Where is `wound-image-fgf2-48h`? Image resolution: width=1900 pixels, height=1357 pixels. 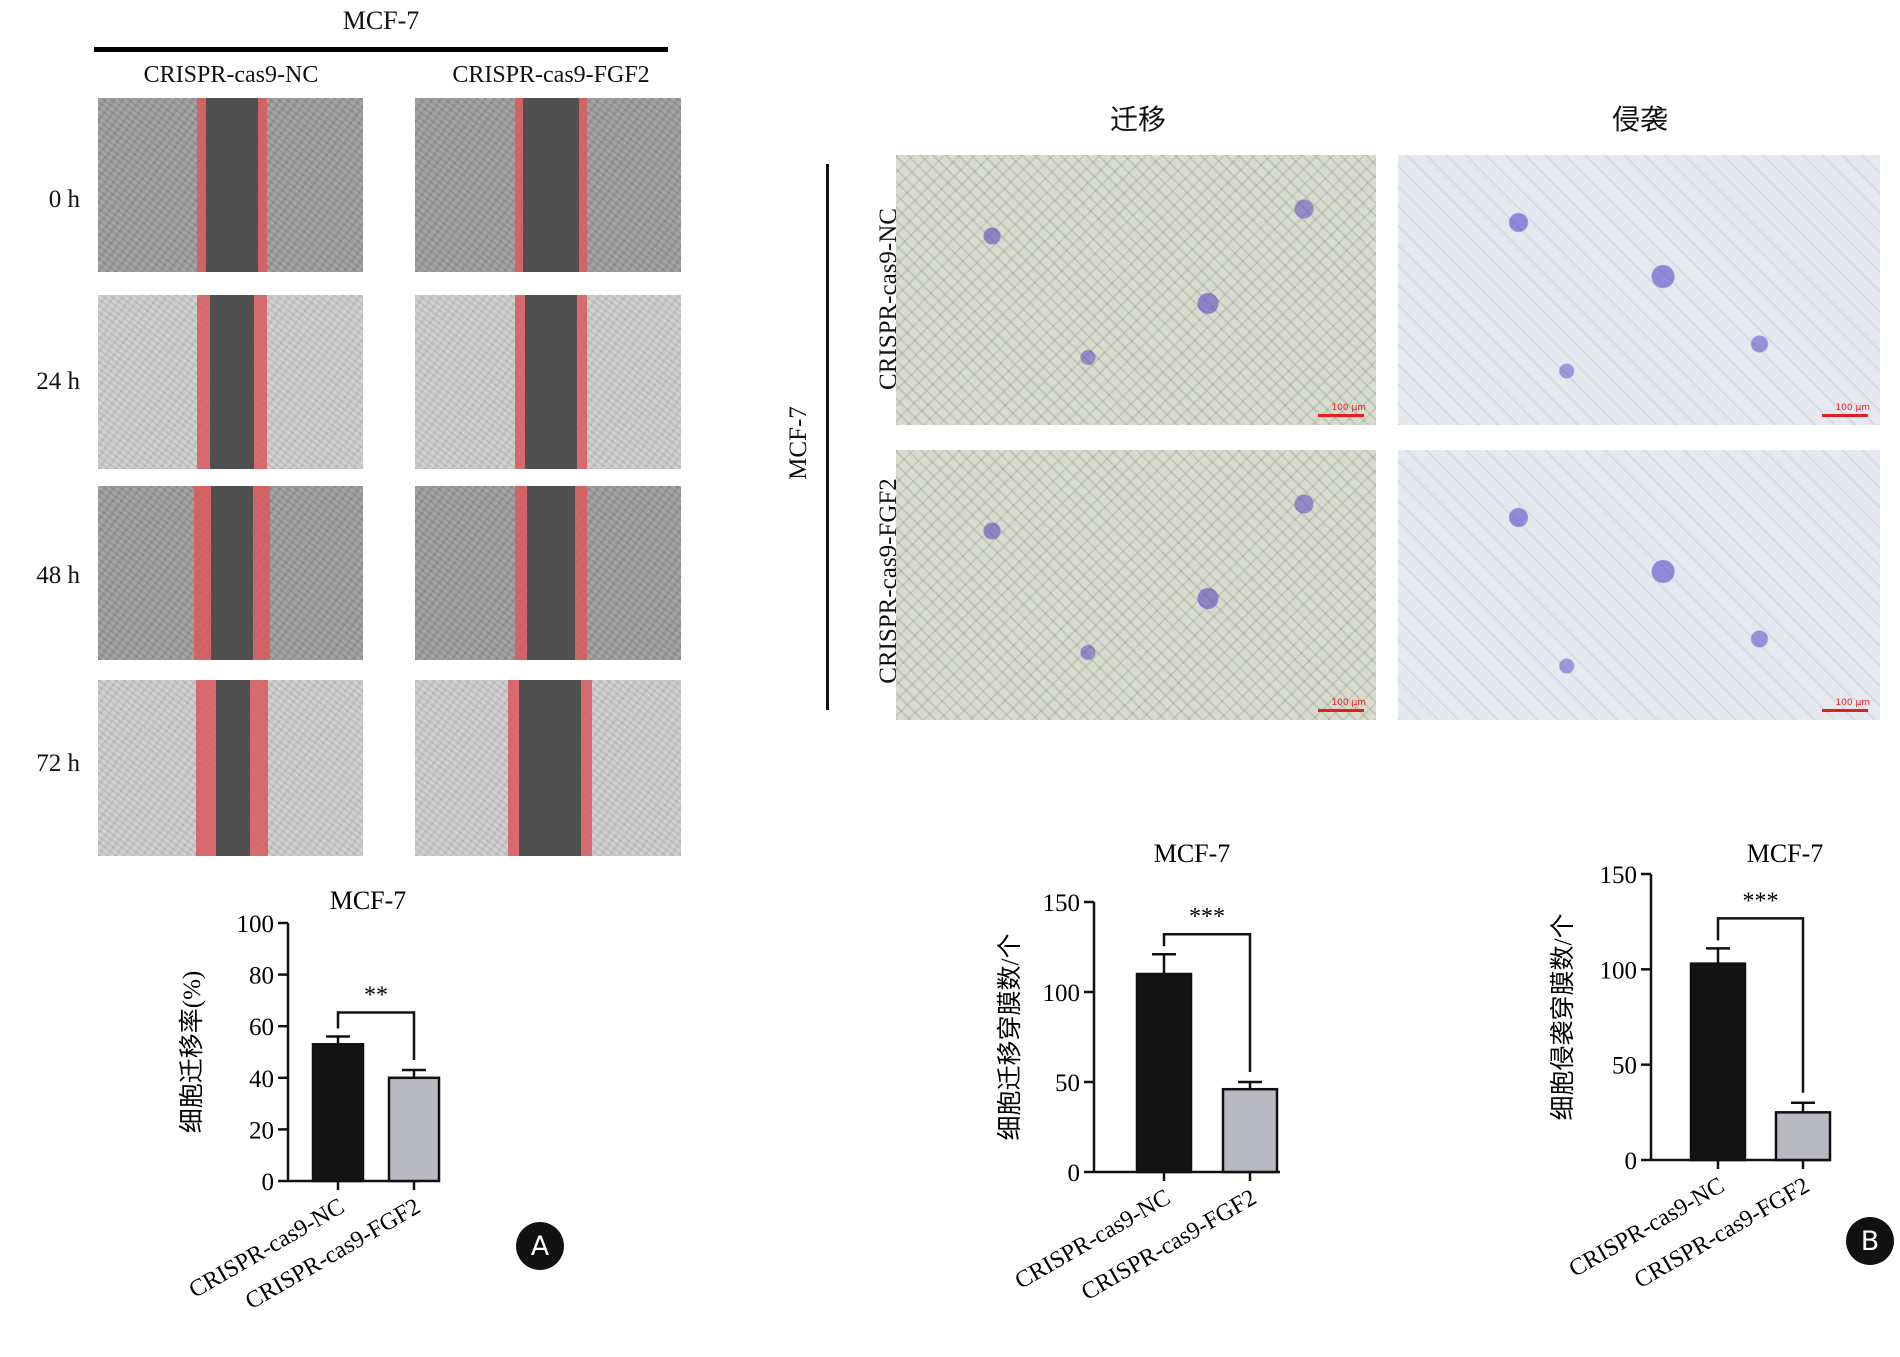 wound-image-fgf2-48h is located at coordinates (548, 573).